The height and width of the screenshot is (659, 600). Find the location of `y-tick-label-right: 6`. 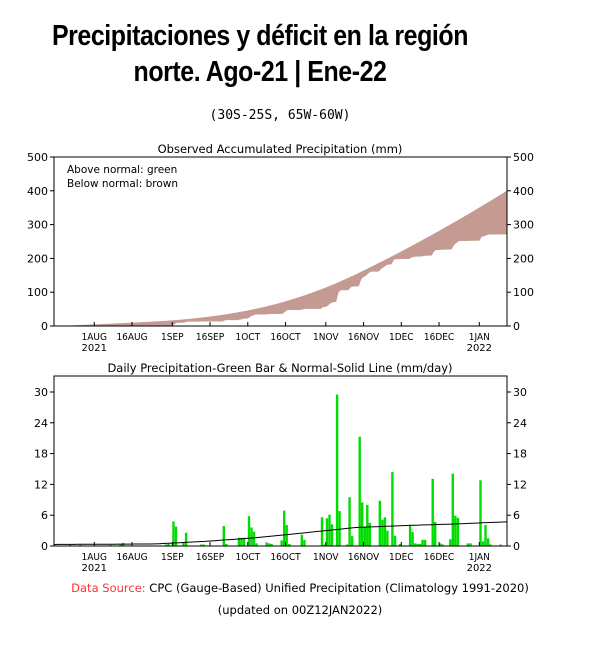

y-tick-label-right: 6 is located at coordinates (516, 515).